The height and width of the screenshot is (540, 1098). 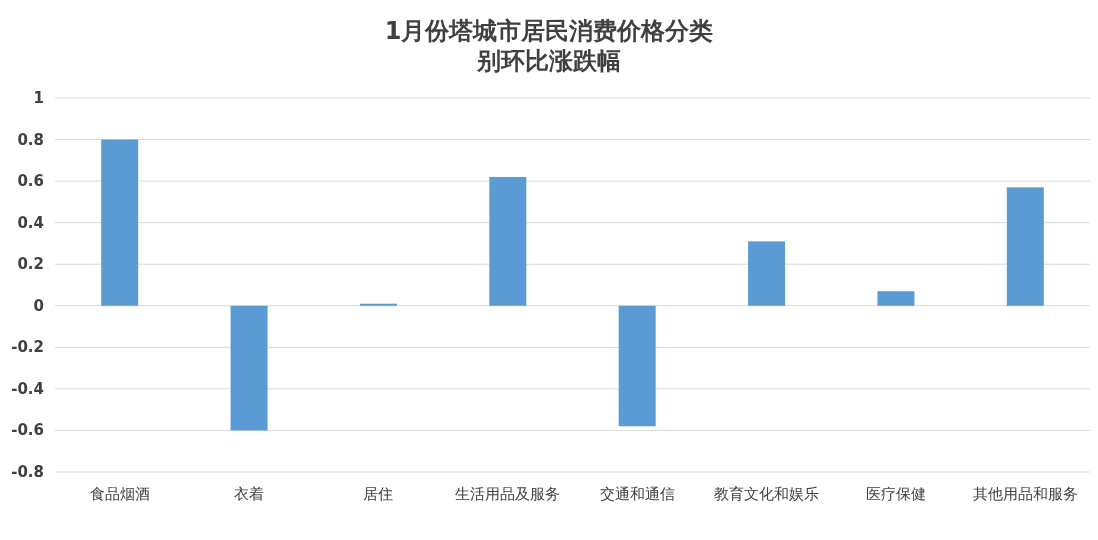 I want to click on y-tick-label: 0.6, so click(x=30, y=181).